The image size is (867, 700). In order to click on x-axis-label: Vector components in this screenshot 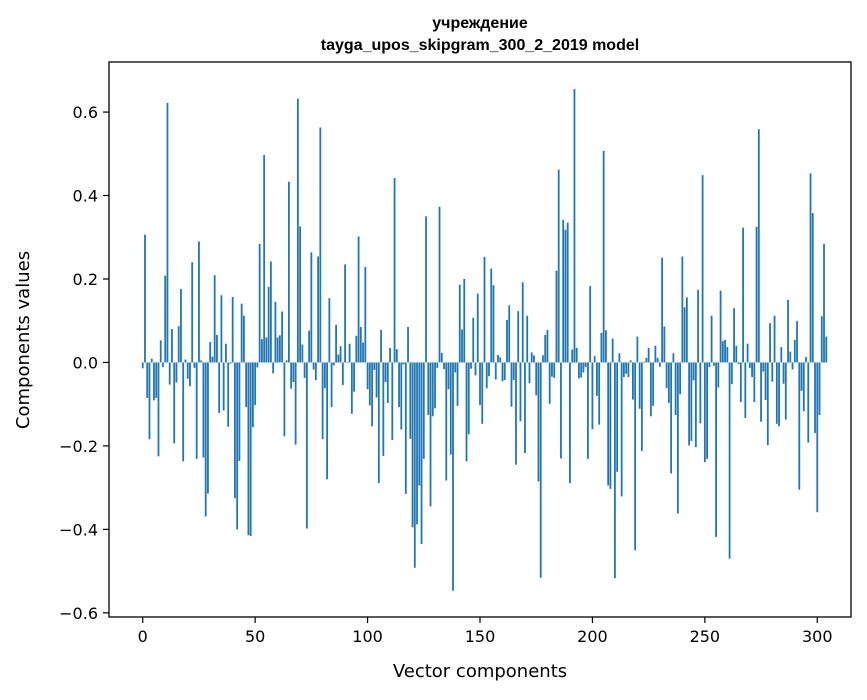, I will do `click(480, 671)`.